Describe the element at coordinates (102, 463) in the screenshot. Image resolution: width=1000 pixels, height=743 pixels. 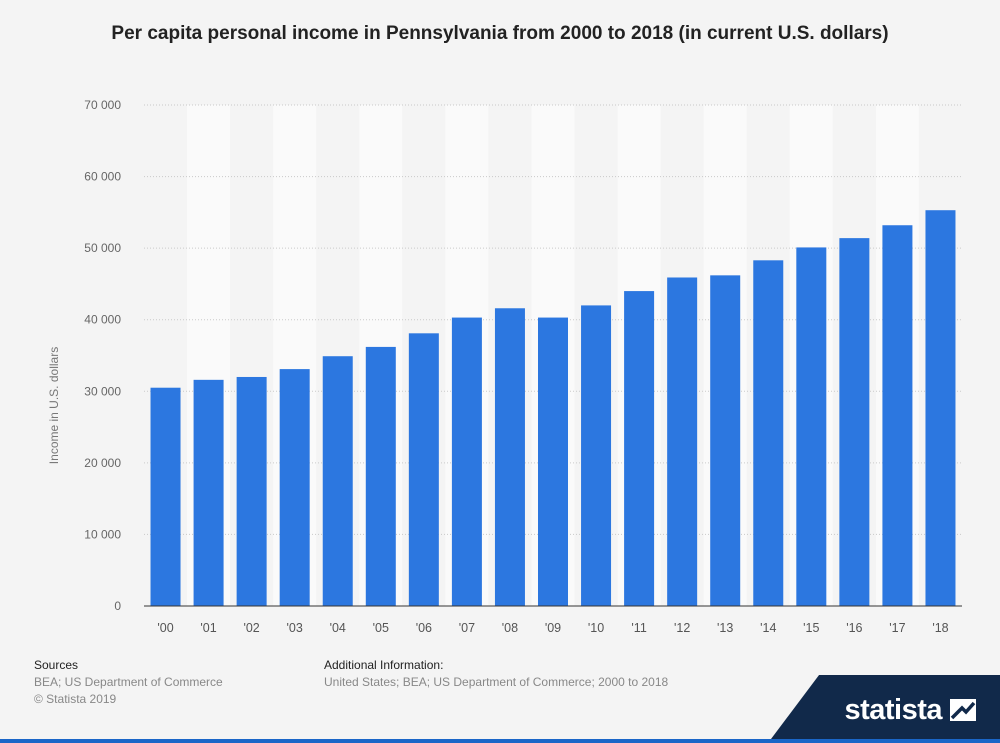
I see `y-tick-label: 20 000` at that location.